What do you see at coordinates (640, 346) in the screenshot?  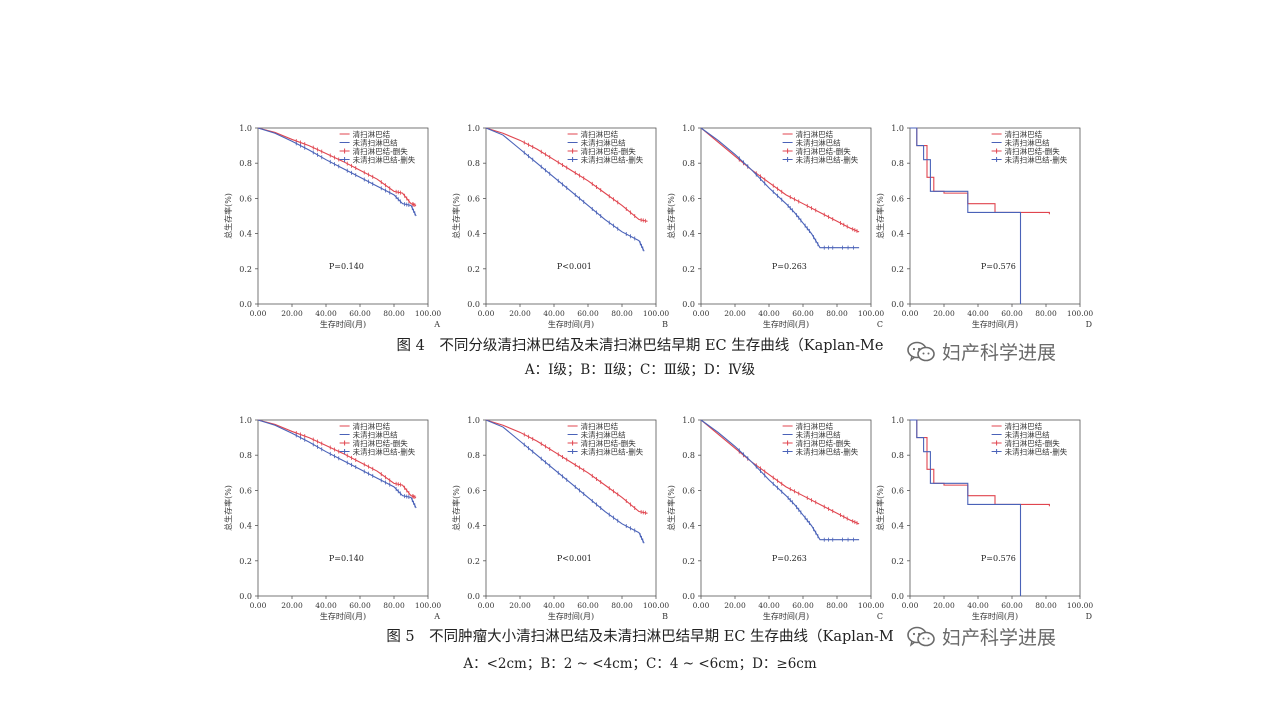 I see `figure-4-caption: 图 4 不同分级清扫淋巴结及未清扫淋巴结早期 EC 生存曲线（Kaplan-Me` at bounding box center [640, 346].